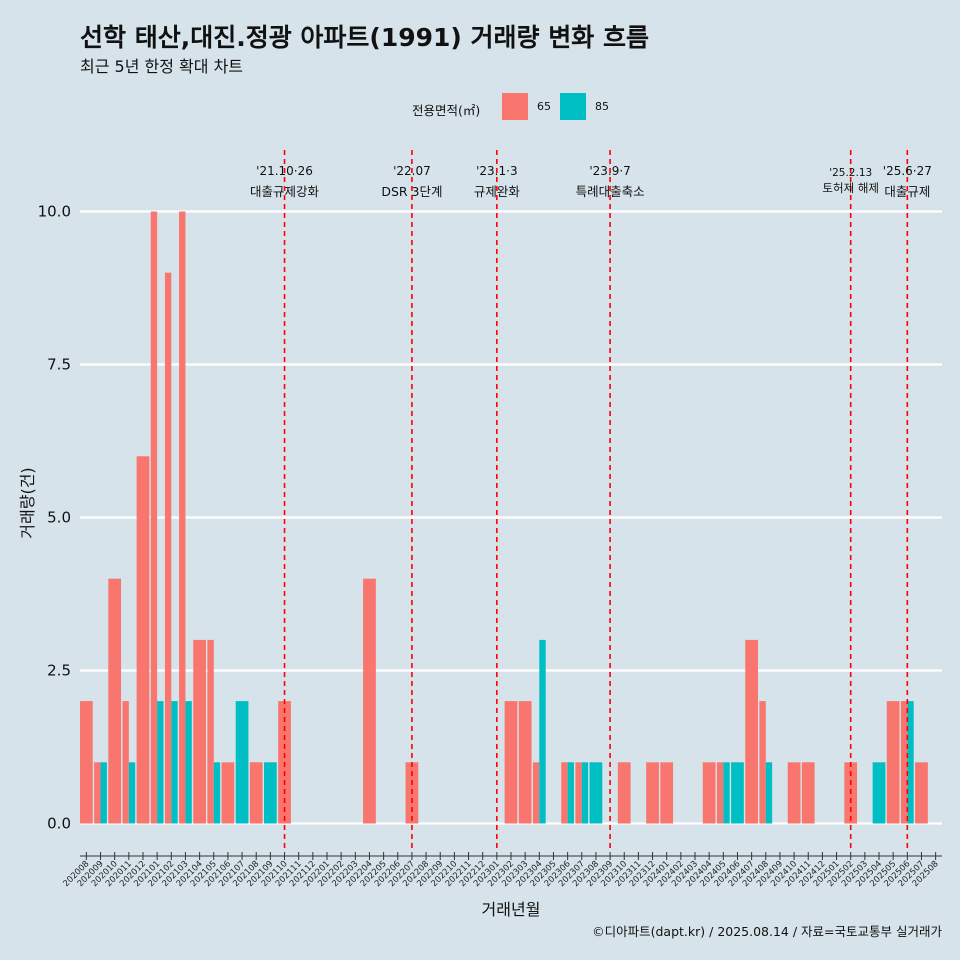  I want to click on annotation-date: '25.6·27, so click(907, 171).